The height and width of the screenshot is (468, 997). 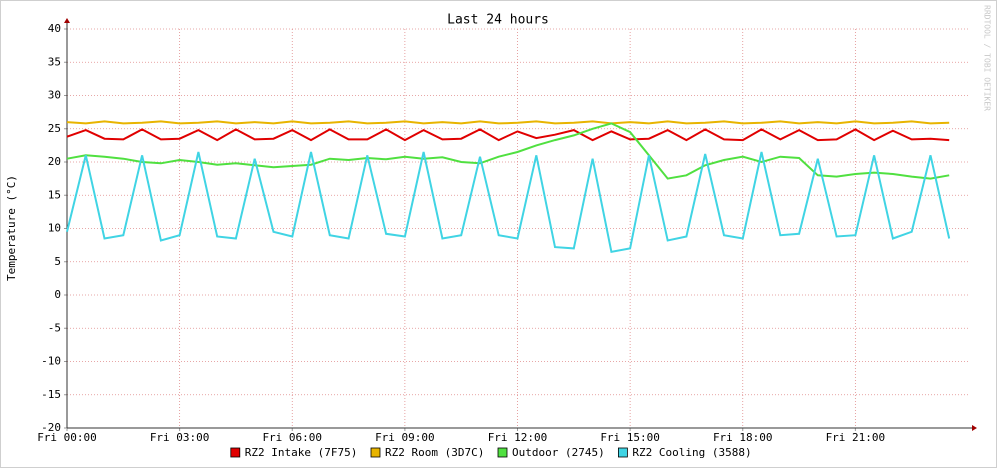 What do you see at coordinates (301, 452) in the screenshot?
I see `legend-label: RZ2 Intake (7F75)` at bounding box center [301, 452].